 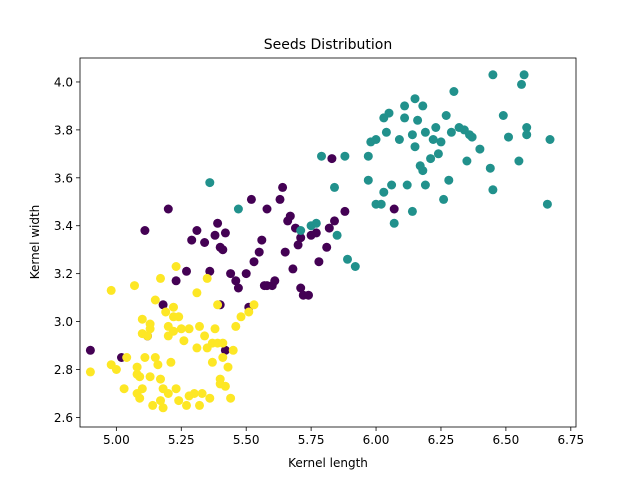 What do you see at coordinates (181, 440) in the screenshot?
I see `x-tick-label: 5.25` at bounding box center [181, 440].